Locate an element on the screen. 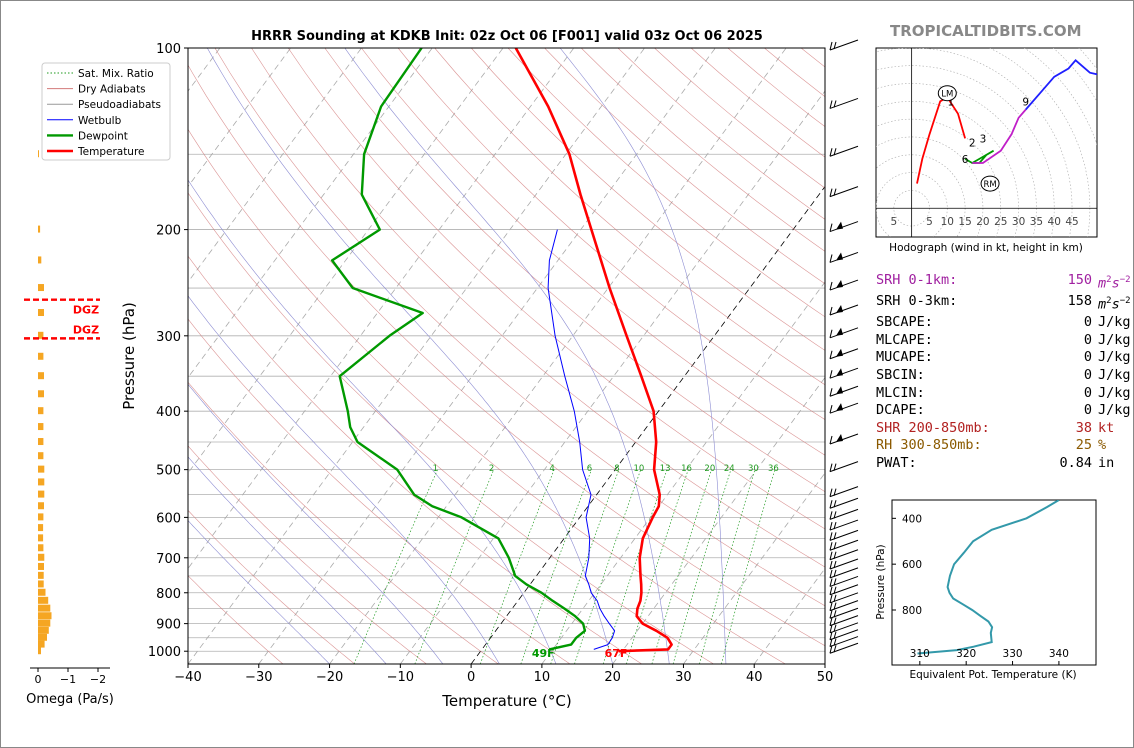 Image resolution: width=1134 pixels, height=748 pixels. y-tick-label: 300 is located at coordinates (168, 337).